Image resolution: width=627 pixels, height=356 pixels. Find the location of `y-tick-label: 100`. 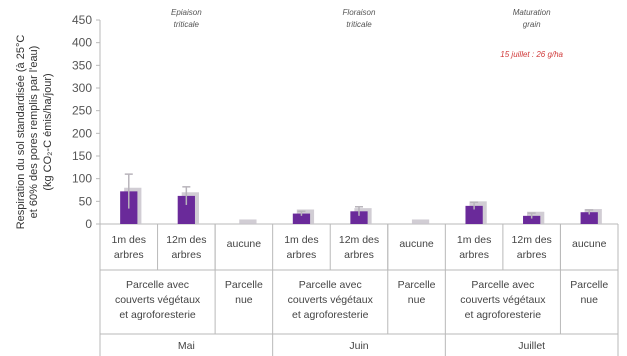

y-tick-label: 100 is located at coordinates (82, 179).